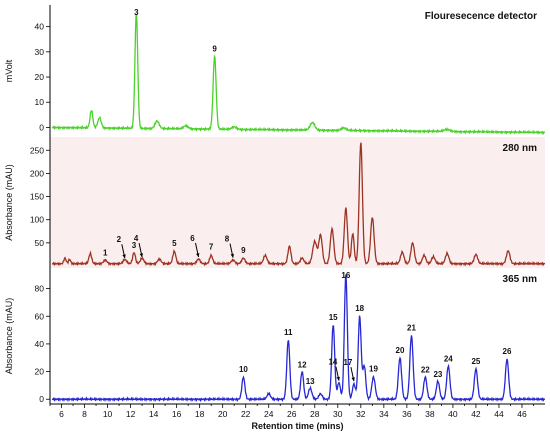  I want to click on peak-label-2: 2, so click(119, 239).